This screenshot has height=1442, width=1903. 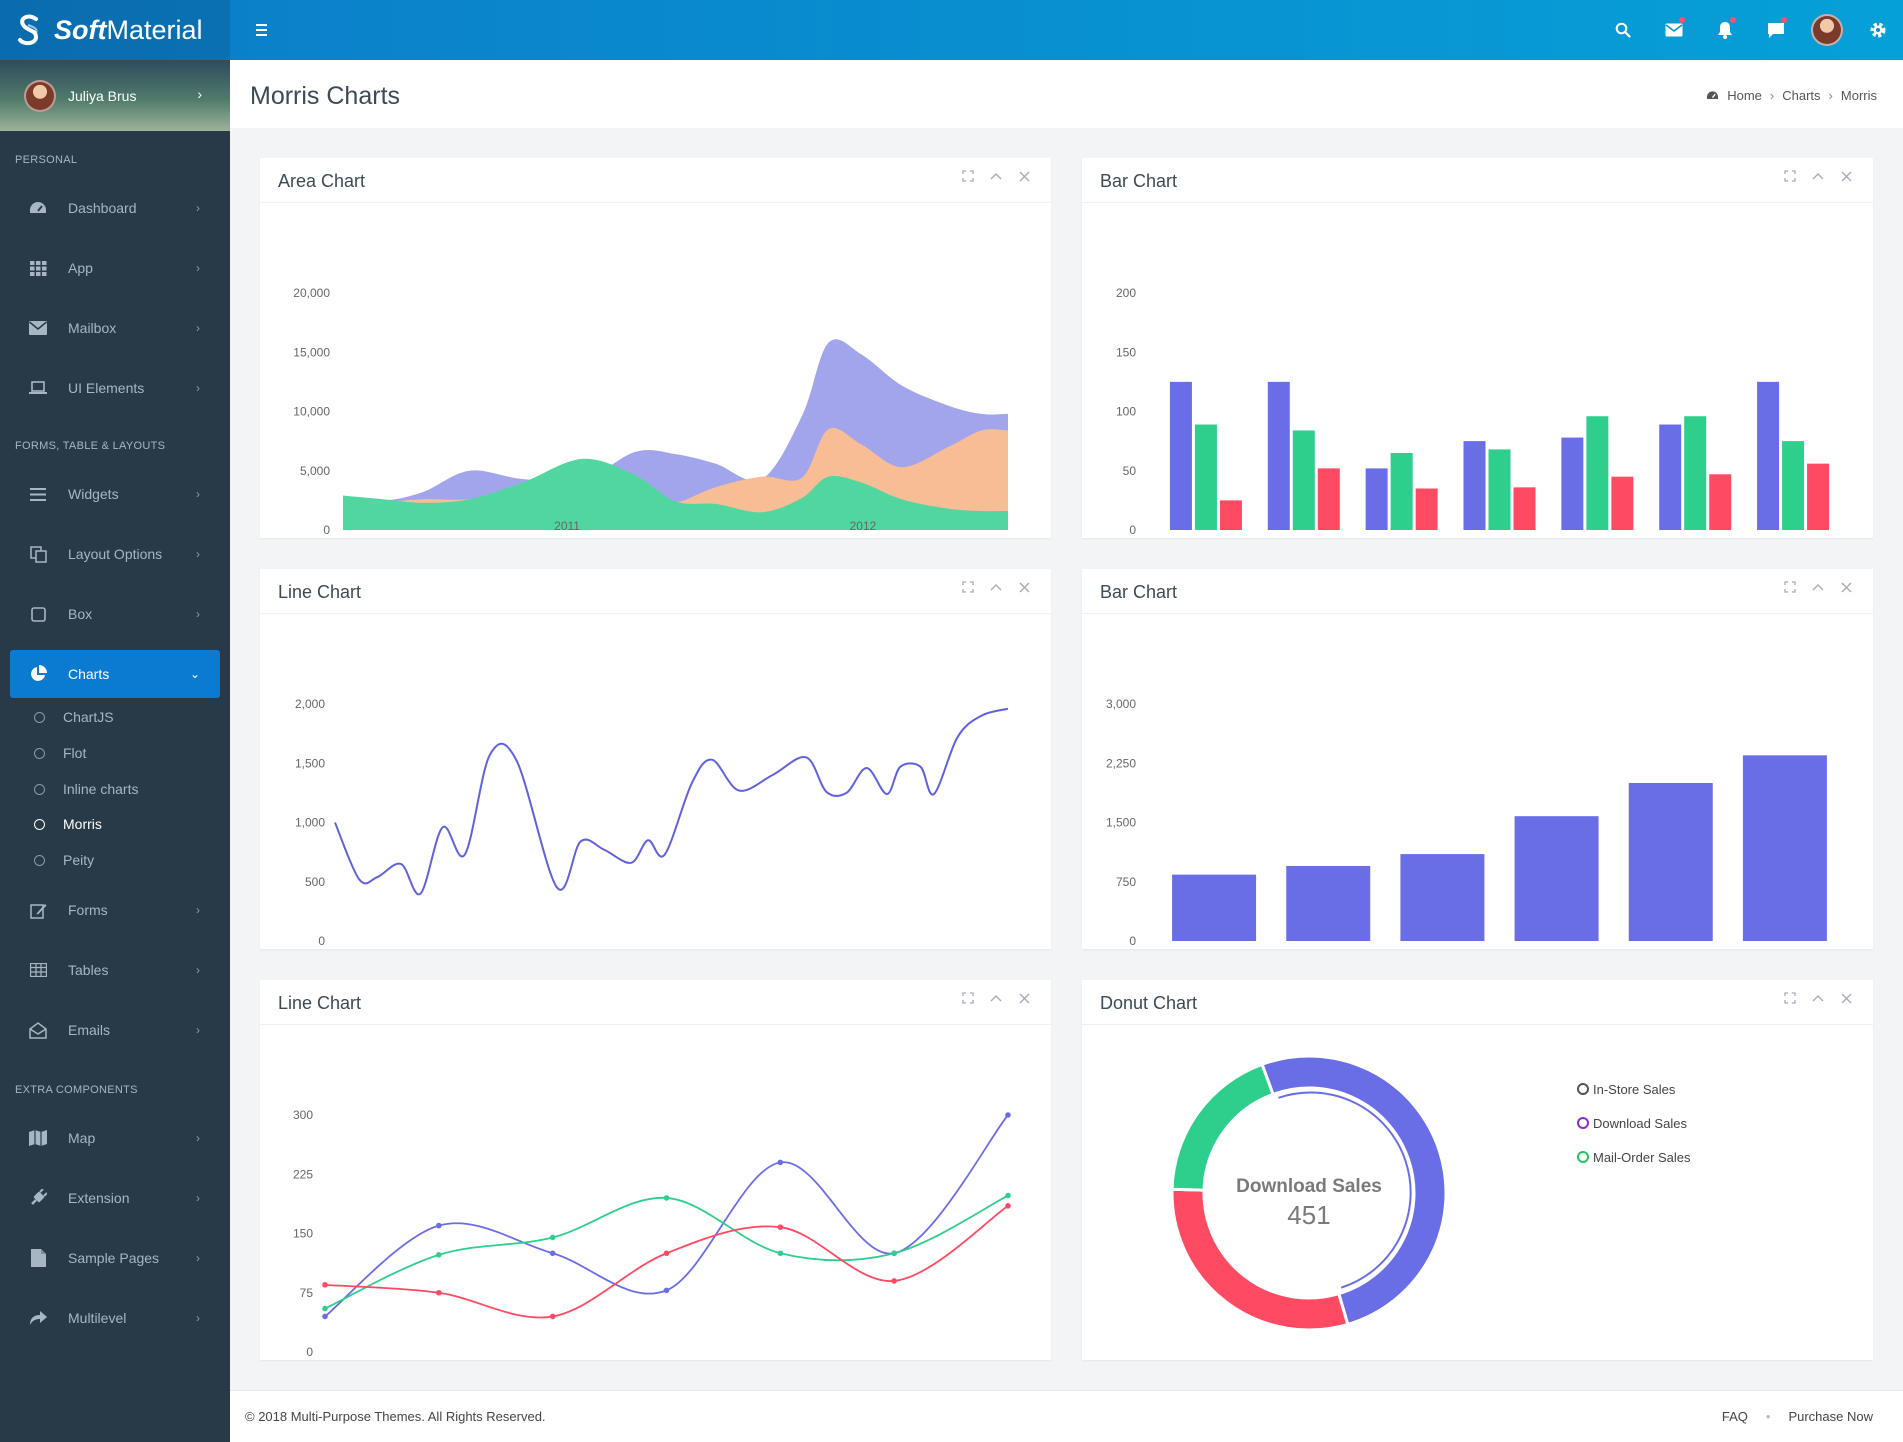 I want to click on sidebar-item-widgets: Widgets ›, so click(x=115, y=494).